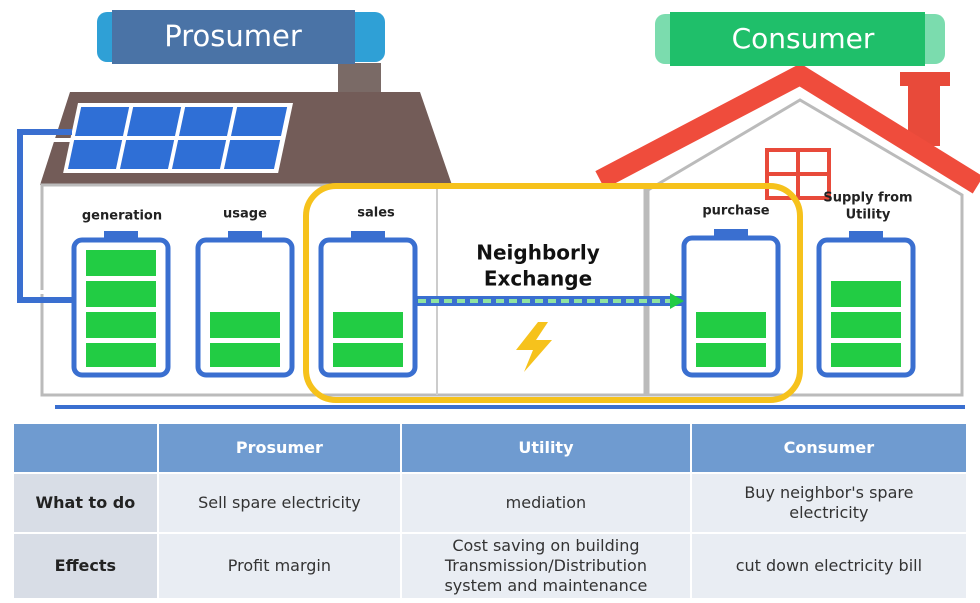  Describe the element at coordinates (829, 566) in the screenshot. I see `cell: cut down electricity bill` at that location.